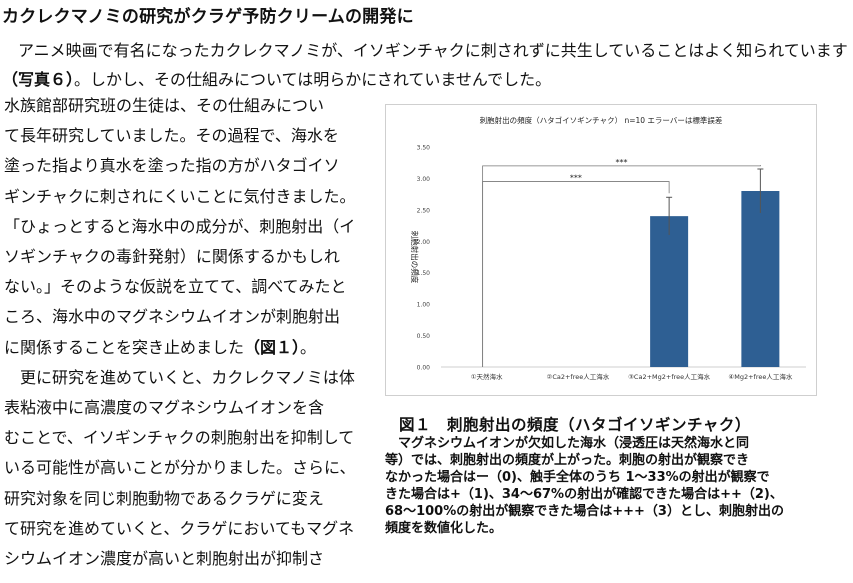 Image resolution: width=853 pixels, height=583 pixels. Describe the element at coordinates (669, 376) in the screenshot. I see `x-tick-label: ③Ca2+Mg2+free人工海水` at that location.